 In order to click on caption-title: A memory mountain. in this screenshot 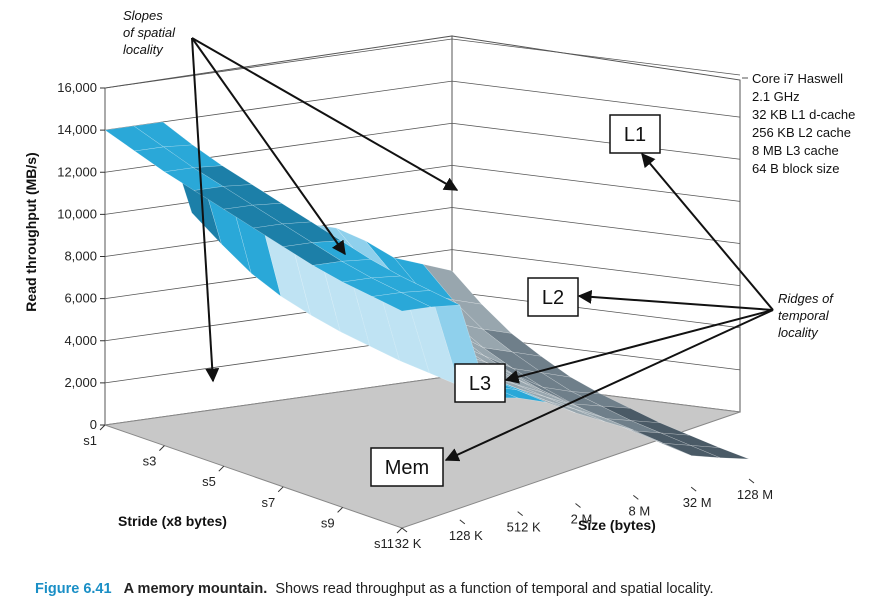, I will do `click(195, 589)`.